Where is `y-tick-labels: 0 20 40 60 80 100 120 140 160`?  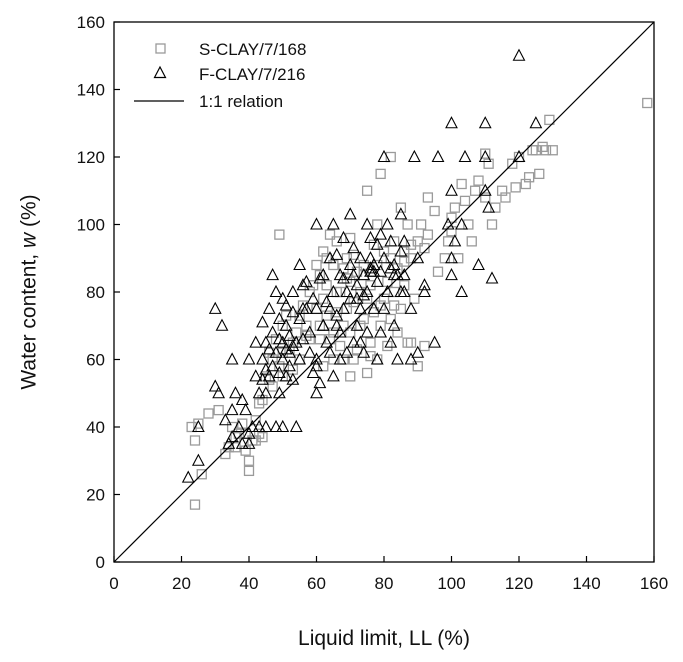 y-tick-labels: 0 20 40 60 80 100 120 140 160 is located at coordinates (91, 292).